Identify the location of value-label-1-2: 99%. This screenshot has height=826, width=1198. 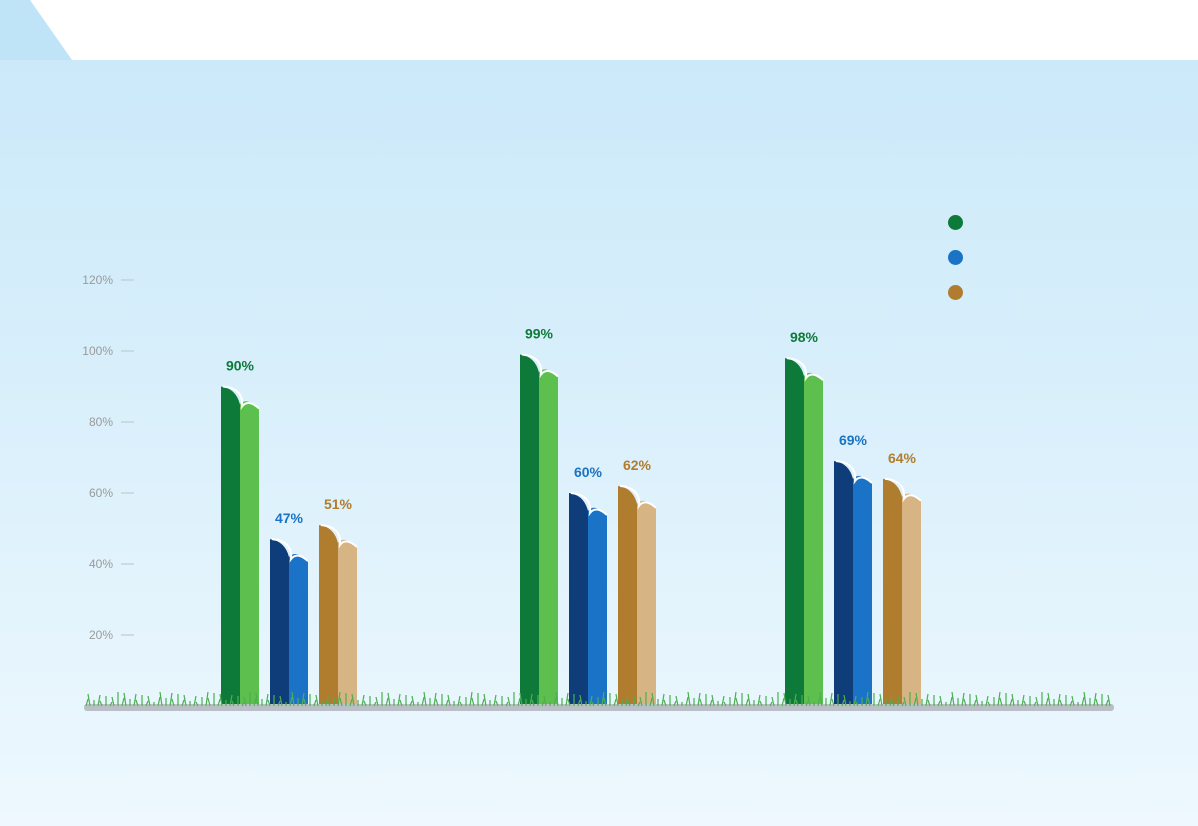
(539, 334).